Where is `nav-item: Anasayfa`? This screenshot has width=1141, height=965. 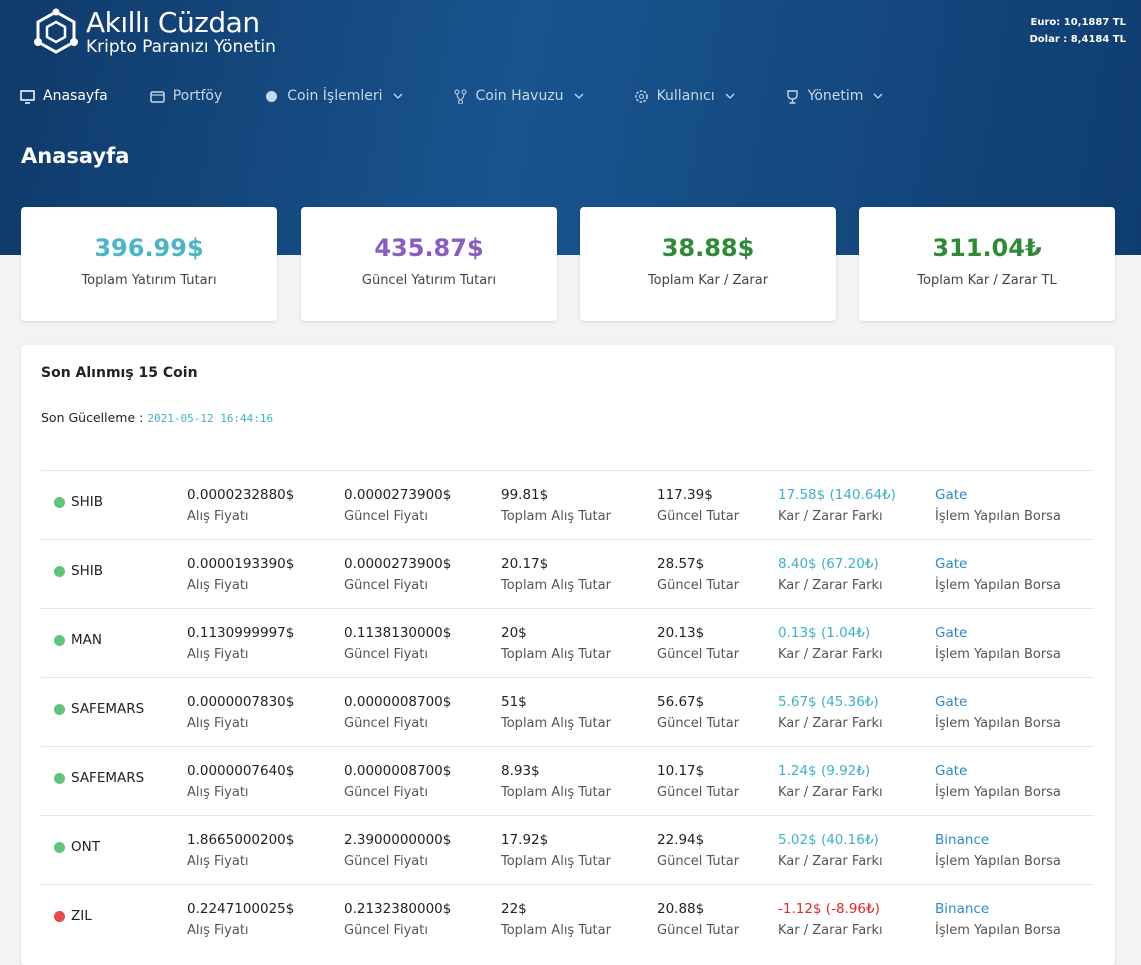
nav-item: Anasayfa is located at coordinates (64, 96).